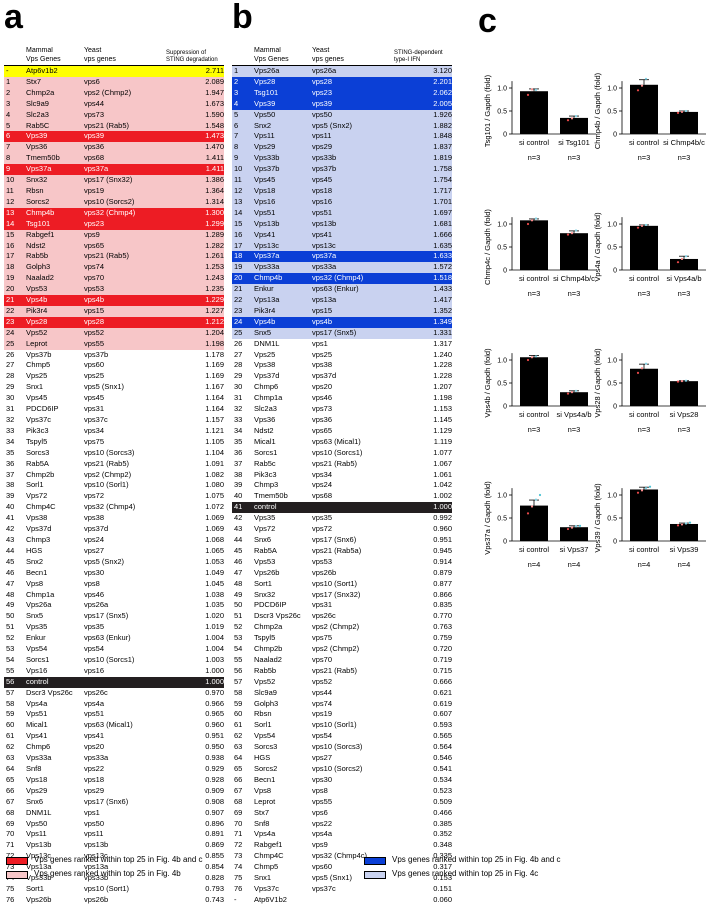 The width and height of the screenshot is (712, 906). I want to click on table-row: 4 Slc2a3 vps73 1.590, so click(114, 115).